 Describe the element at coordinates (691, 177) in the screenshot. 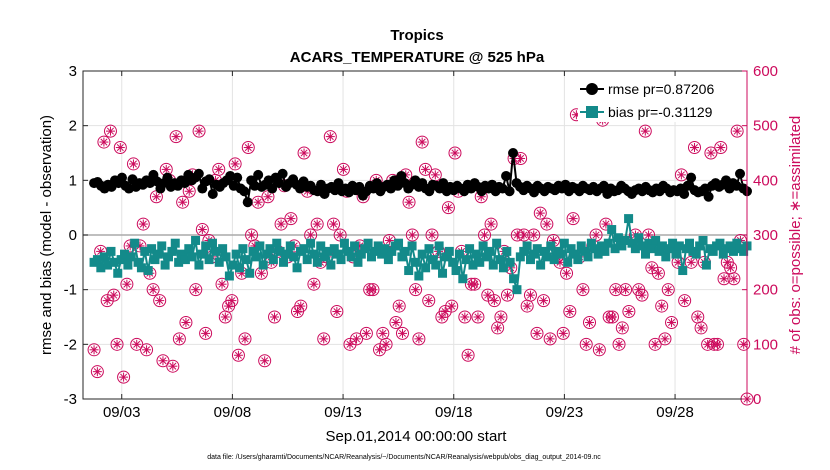

I see `rmse-point` at that location.